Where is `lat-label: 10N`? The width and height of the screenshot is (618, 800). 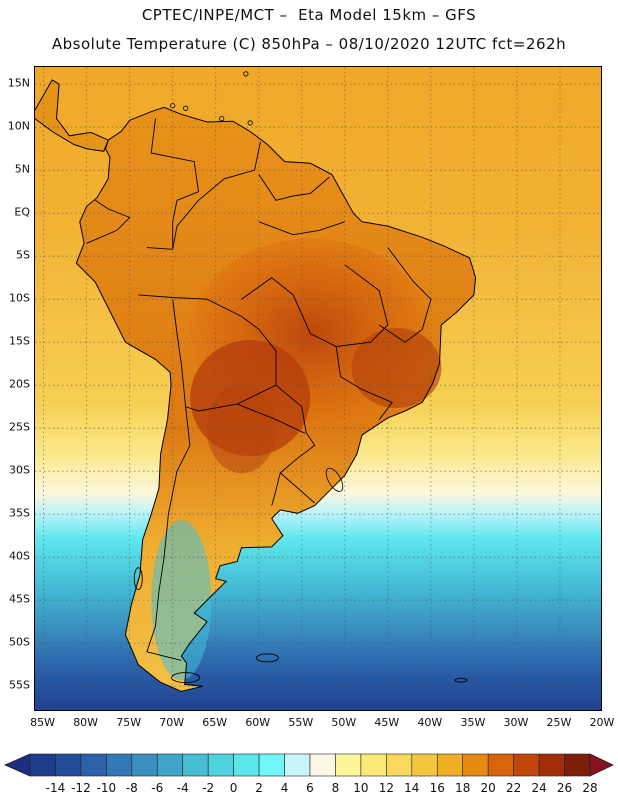 lat-label: 10N is located at coordinates (18, 126).